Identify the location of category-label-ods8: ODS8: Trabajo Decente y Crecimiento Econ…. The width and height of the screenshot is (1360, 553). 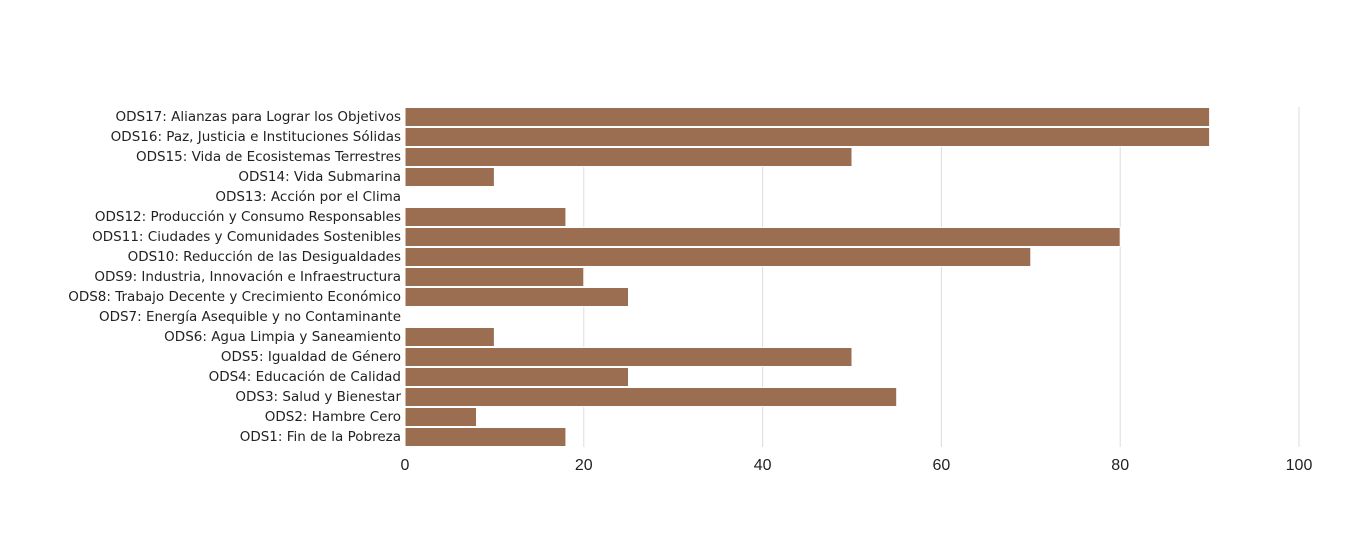
(234, 297).